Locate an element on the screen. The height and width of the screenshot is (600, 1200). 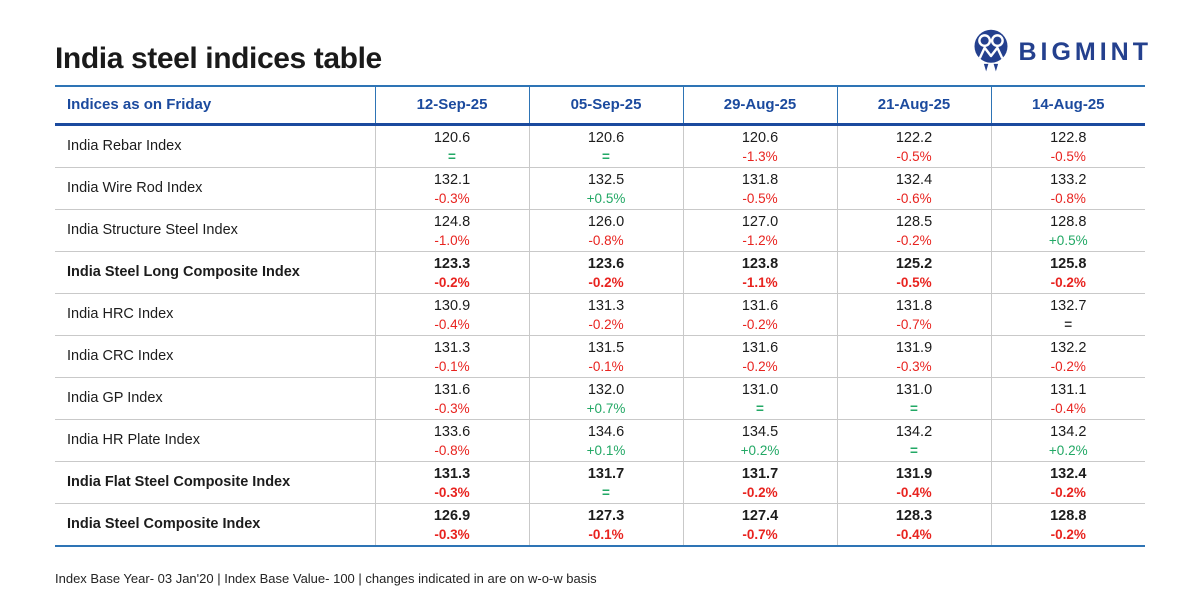
index-value-cell: 134.5 +0.2% is located at coordinates (759, 439).